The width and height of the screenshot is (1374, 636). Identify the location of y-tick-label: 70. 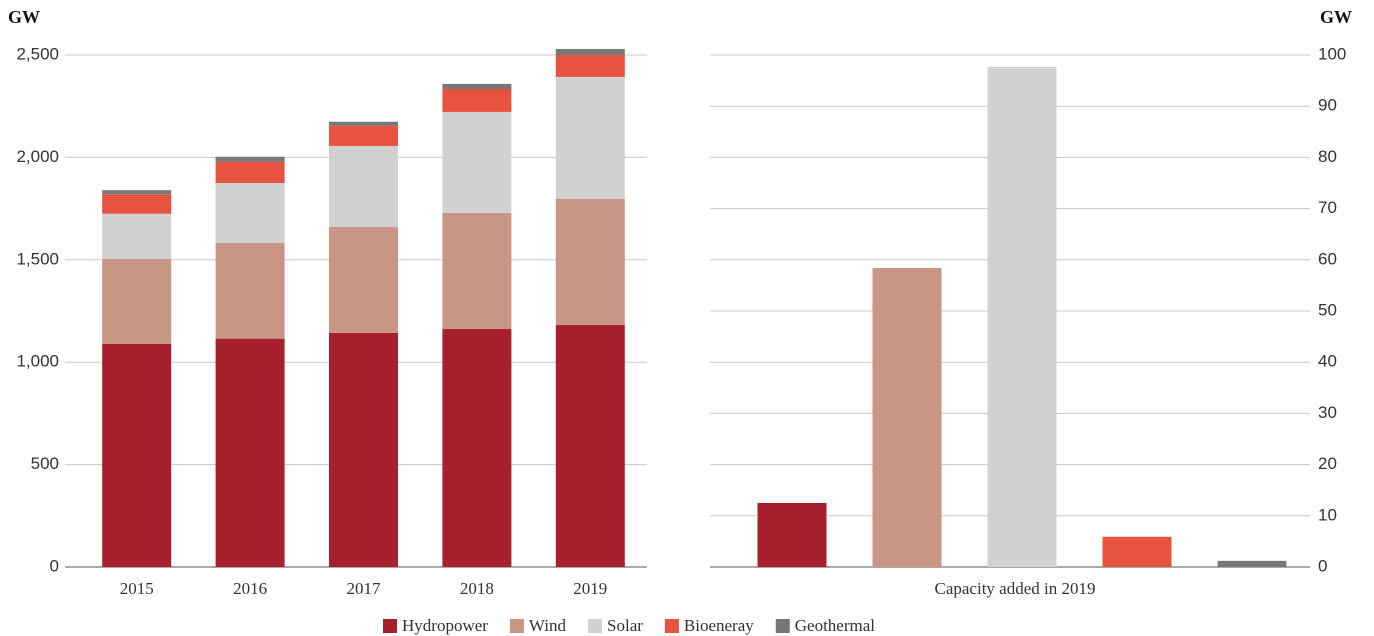
(1327, 207).